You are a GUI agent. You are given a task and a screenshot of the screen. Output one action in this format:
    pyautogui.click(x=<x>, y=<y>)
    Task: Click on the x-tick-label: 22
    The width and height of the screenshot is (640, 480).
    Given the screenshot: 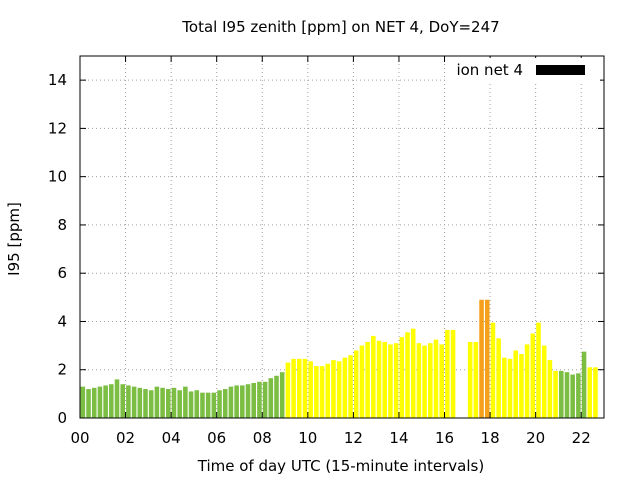 What is the action you would take?
    pyautogui.click(x=581, y=438)
    